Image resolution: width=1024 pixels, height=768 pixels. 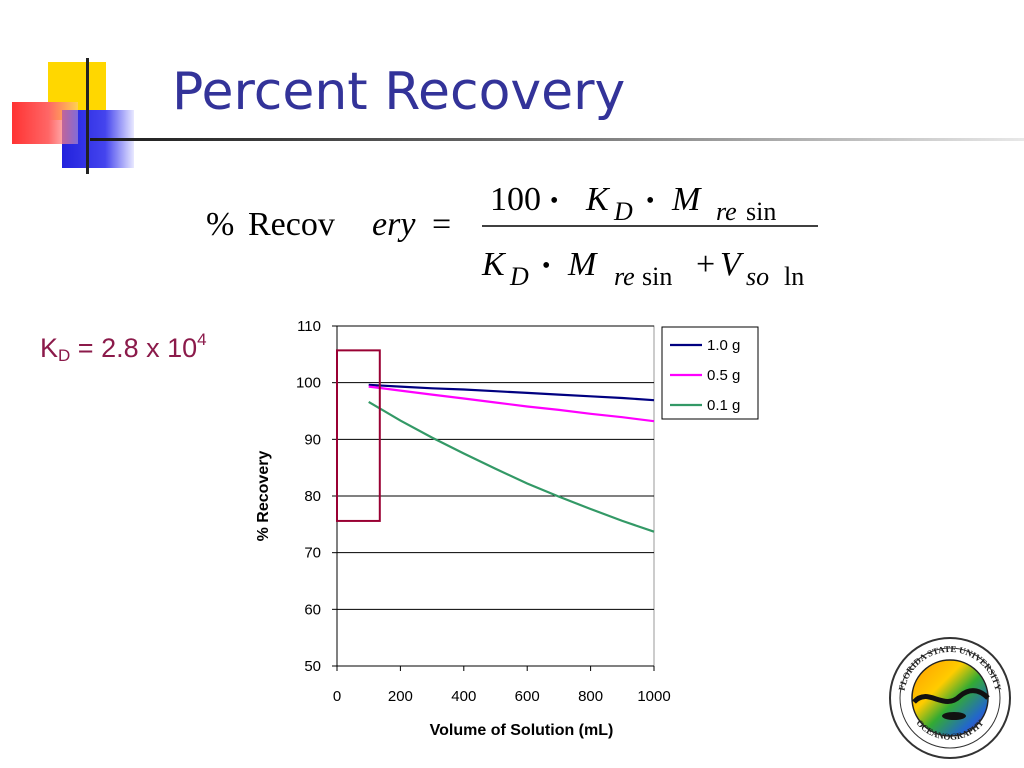 What do you see at coordinates (291, 224) in the screenshot?
I see `formula-recov: Recov` at bounding box center [291, 224].